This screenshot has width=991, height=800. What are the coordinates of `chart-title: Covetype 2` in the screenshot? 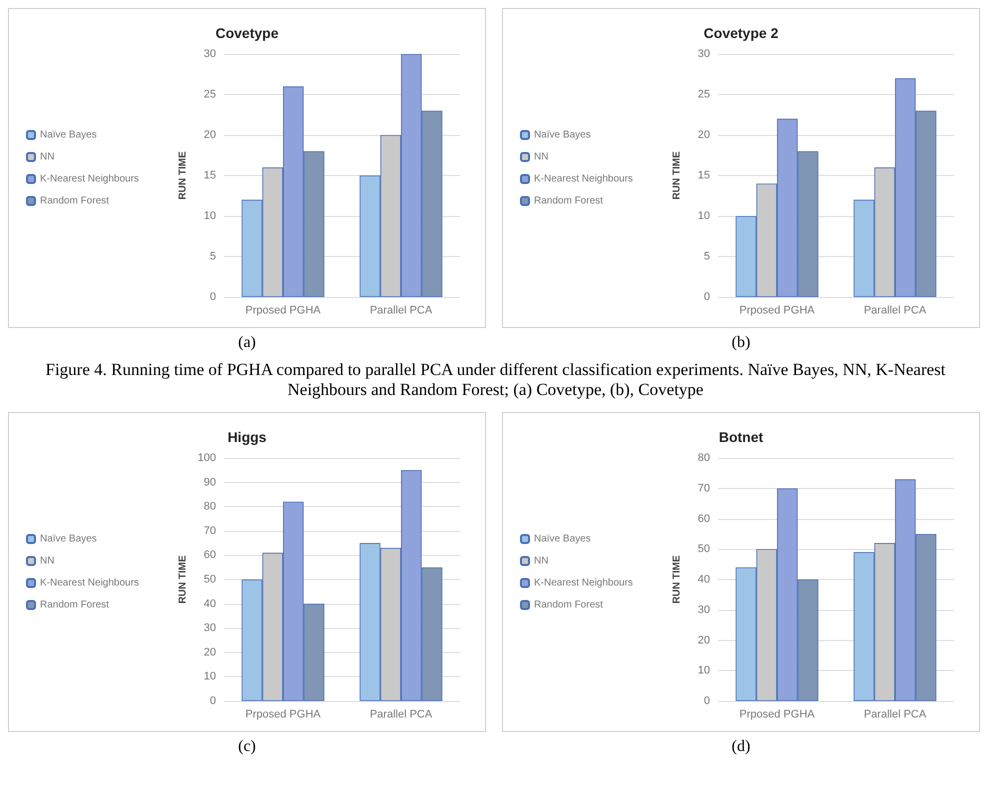 It's located at (741, 33).